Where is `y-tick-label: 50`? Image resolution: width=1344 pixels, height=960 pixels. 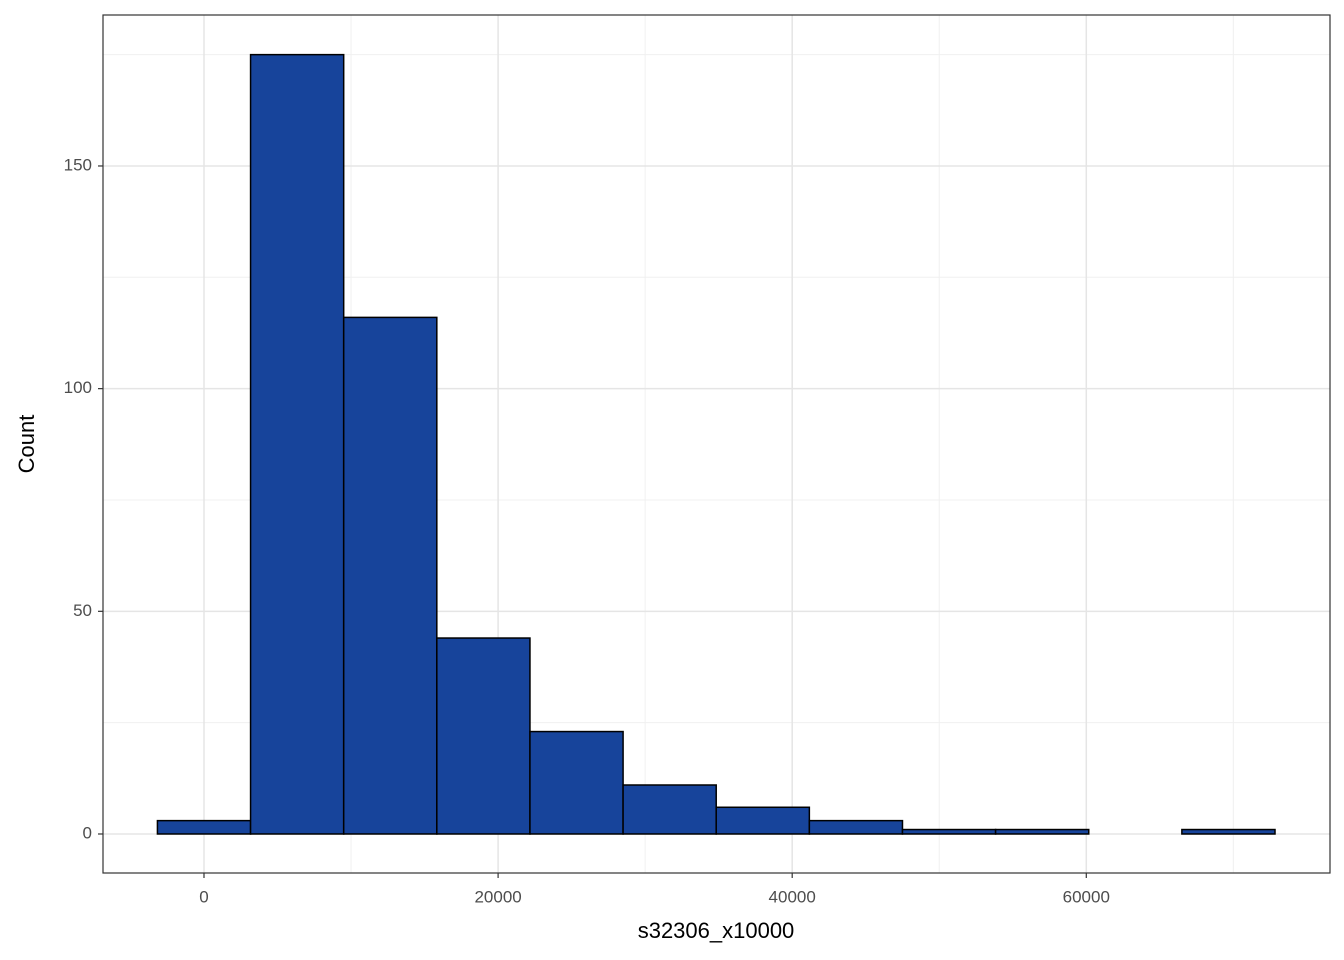
y-tick-label: 50 is located at coordinates (82, 610).